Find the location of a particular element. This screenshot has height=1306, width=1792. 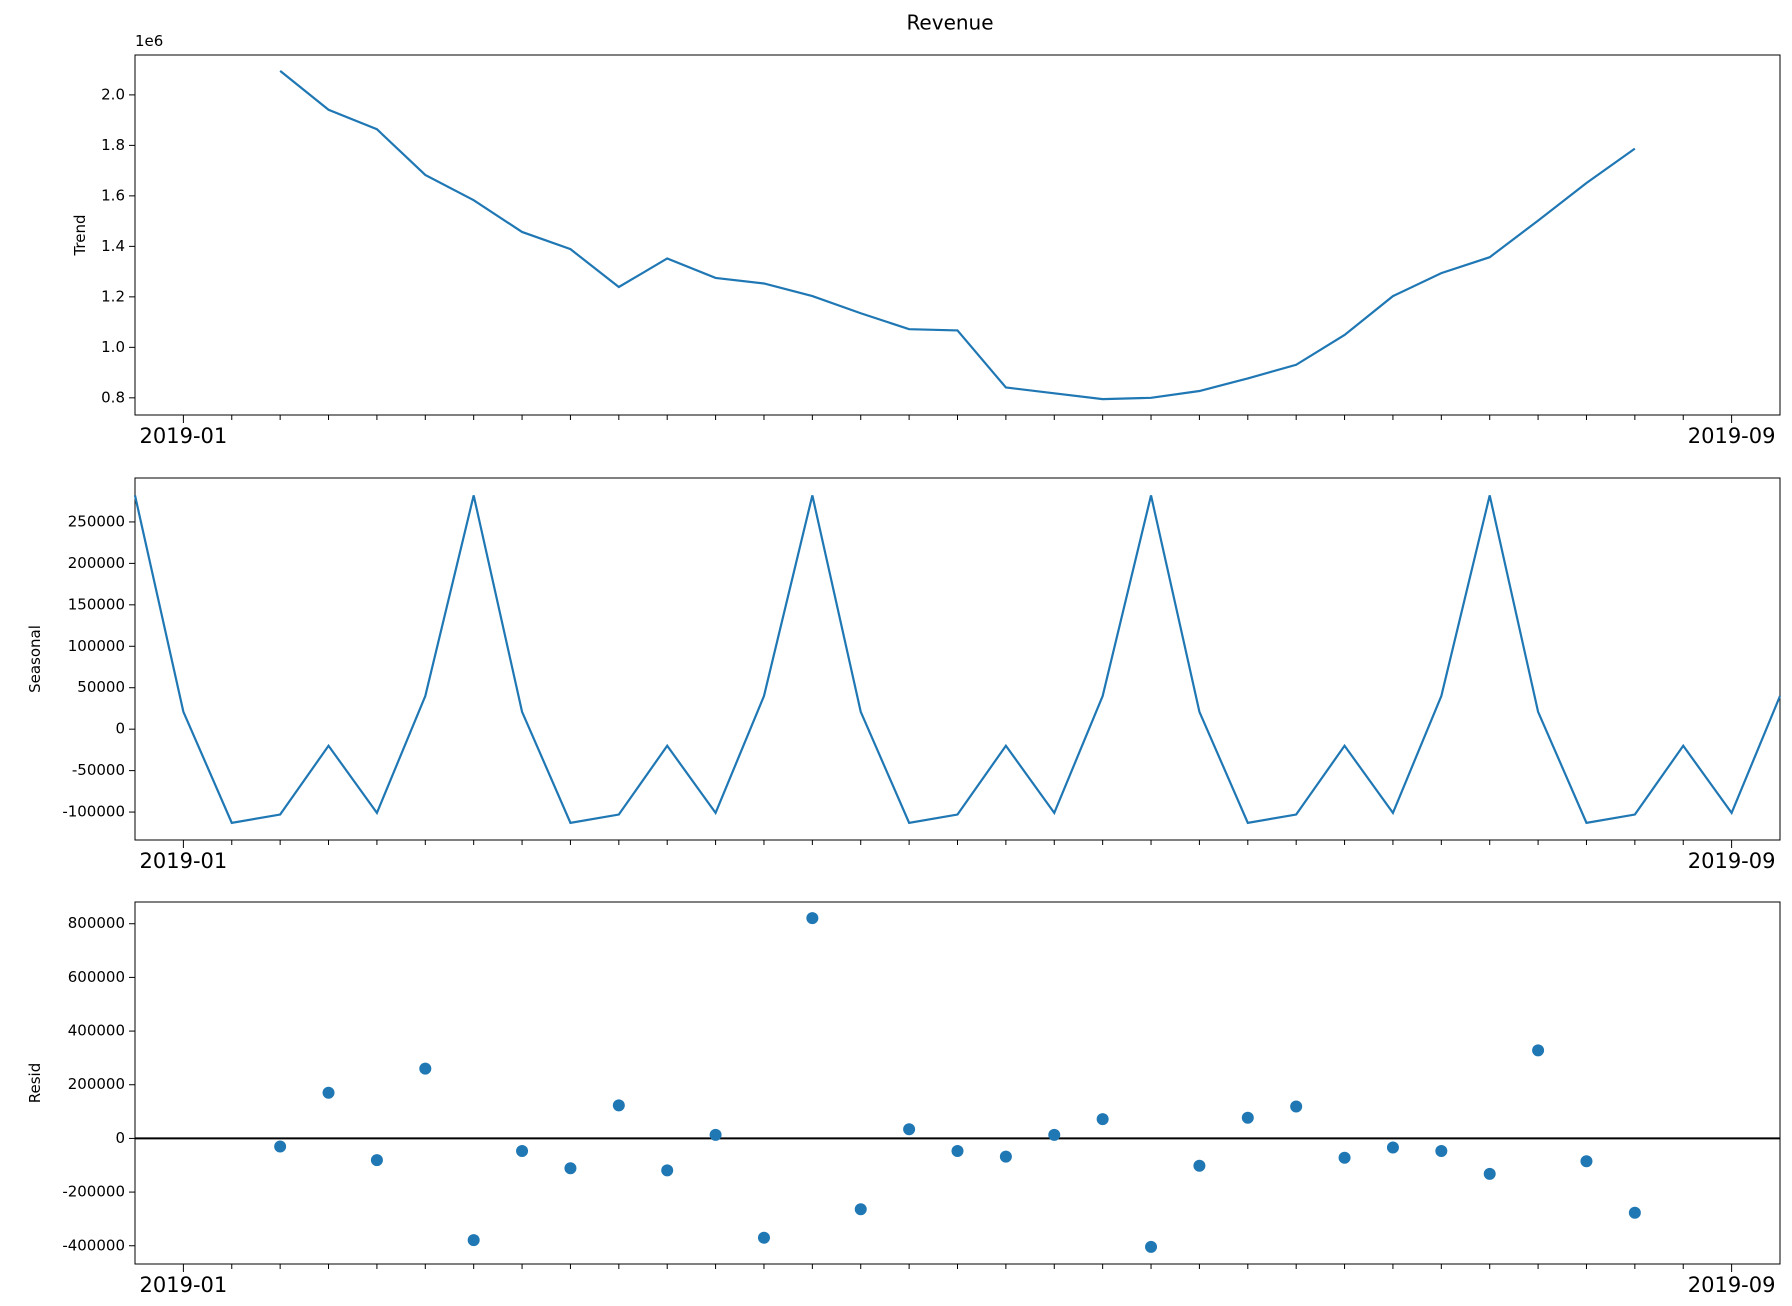

y-axis-label: Resid is located at coordinates (35, 1083).